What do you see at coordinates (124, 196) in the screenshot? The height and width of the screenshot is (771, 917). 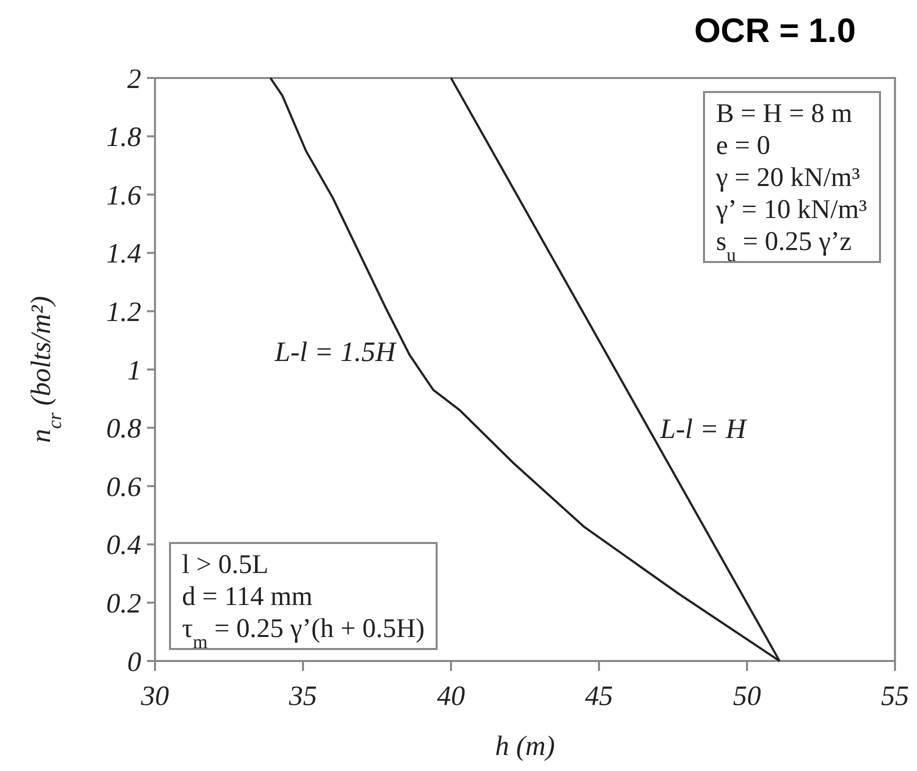 I see `y-tick-label: 1.6` at bounding box center [124, 196].